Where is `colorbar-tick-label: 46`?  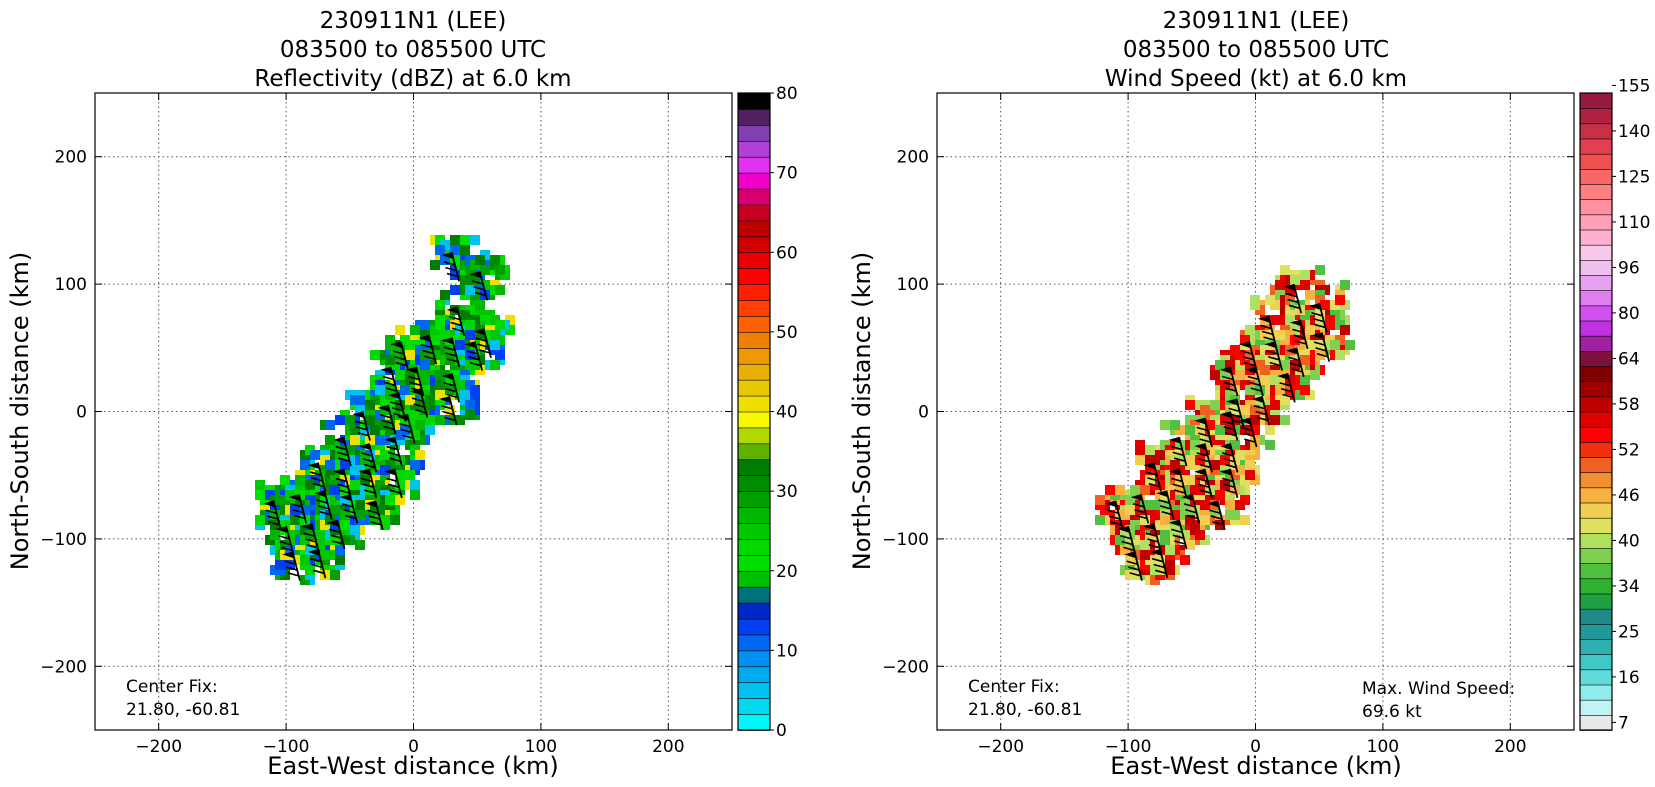 colorbar-tick-label: 46 is located at coordinates (1629, 496).